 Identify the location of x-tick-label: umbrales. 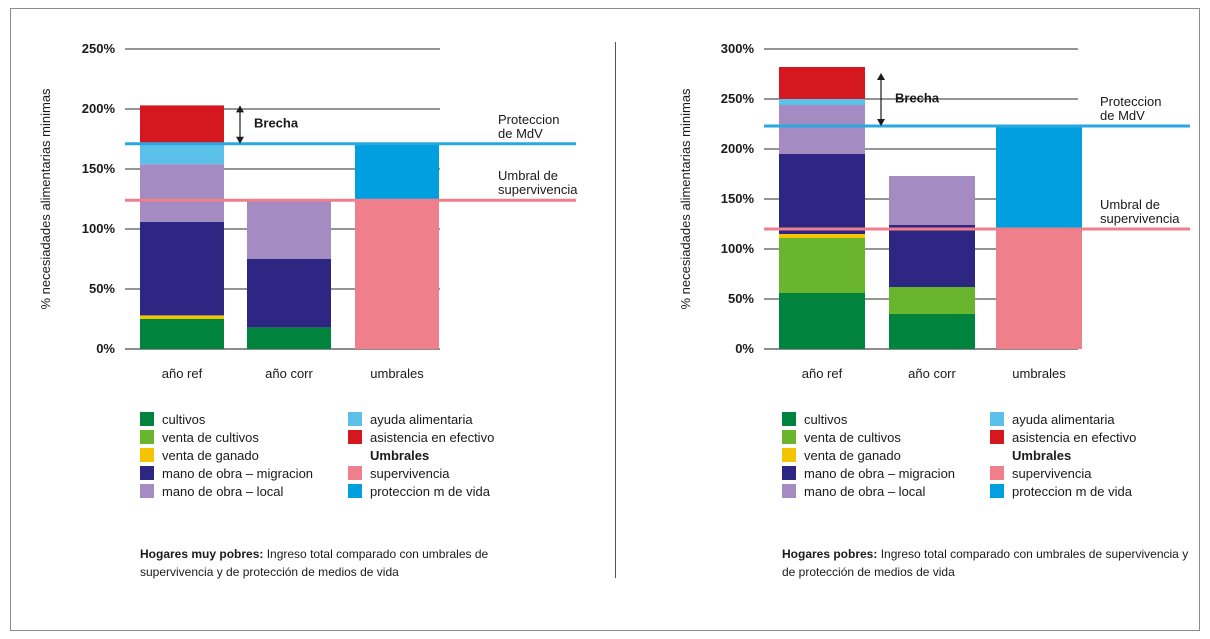
(397, 373).